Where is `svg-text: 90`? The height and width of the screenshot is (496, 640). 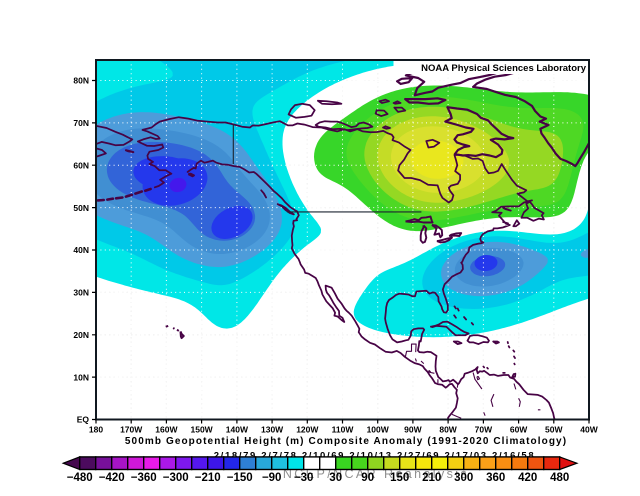 svg-text: 90 is located at coordinates (367, 478).